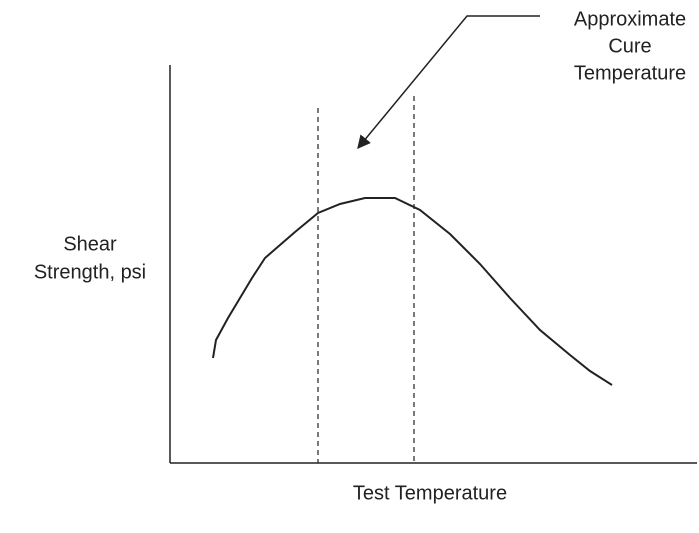 Image resolution: width=699 pixels, height=533 pixels. What do you see at coordinates (430, 493) in the screenshot?
I see `x-axis-label: Test Temperature` at bounding box center [430, 493].